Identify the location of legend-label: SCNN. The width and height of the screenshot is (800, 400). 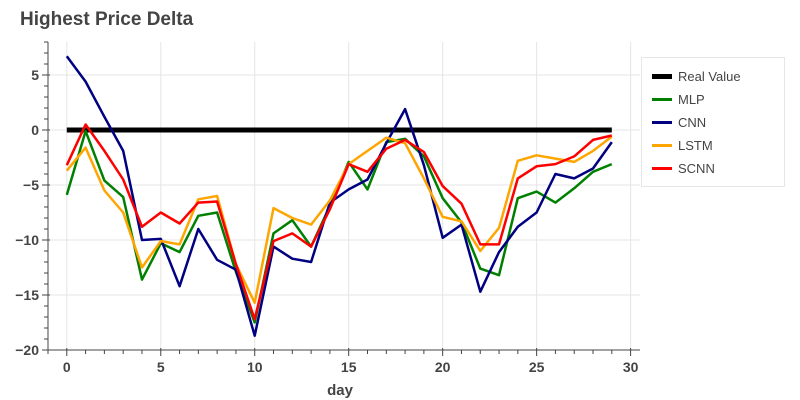
(696, 168).